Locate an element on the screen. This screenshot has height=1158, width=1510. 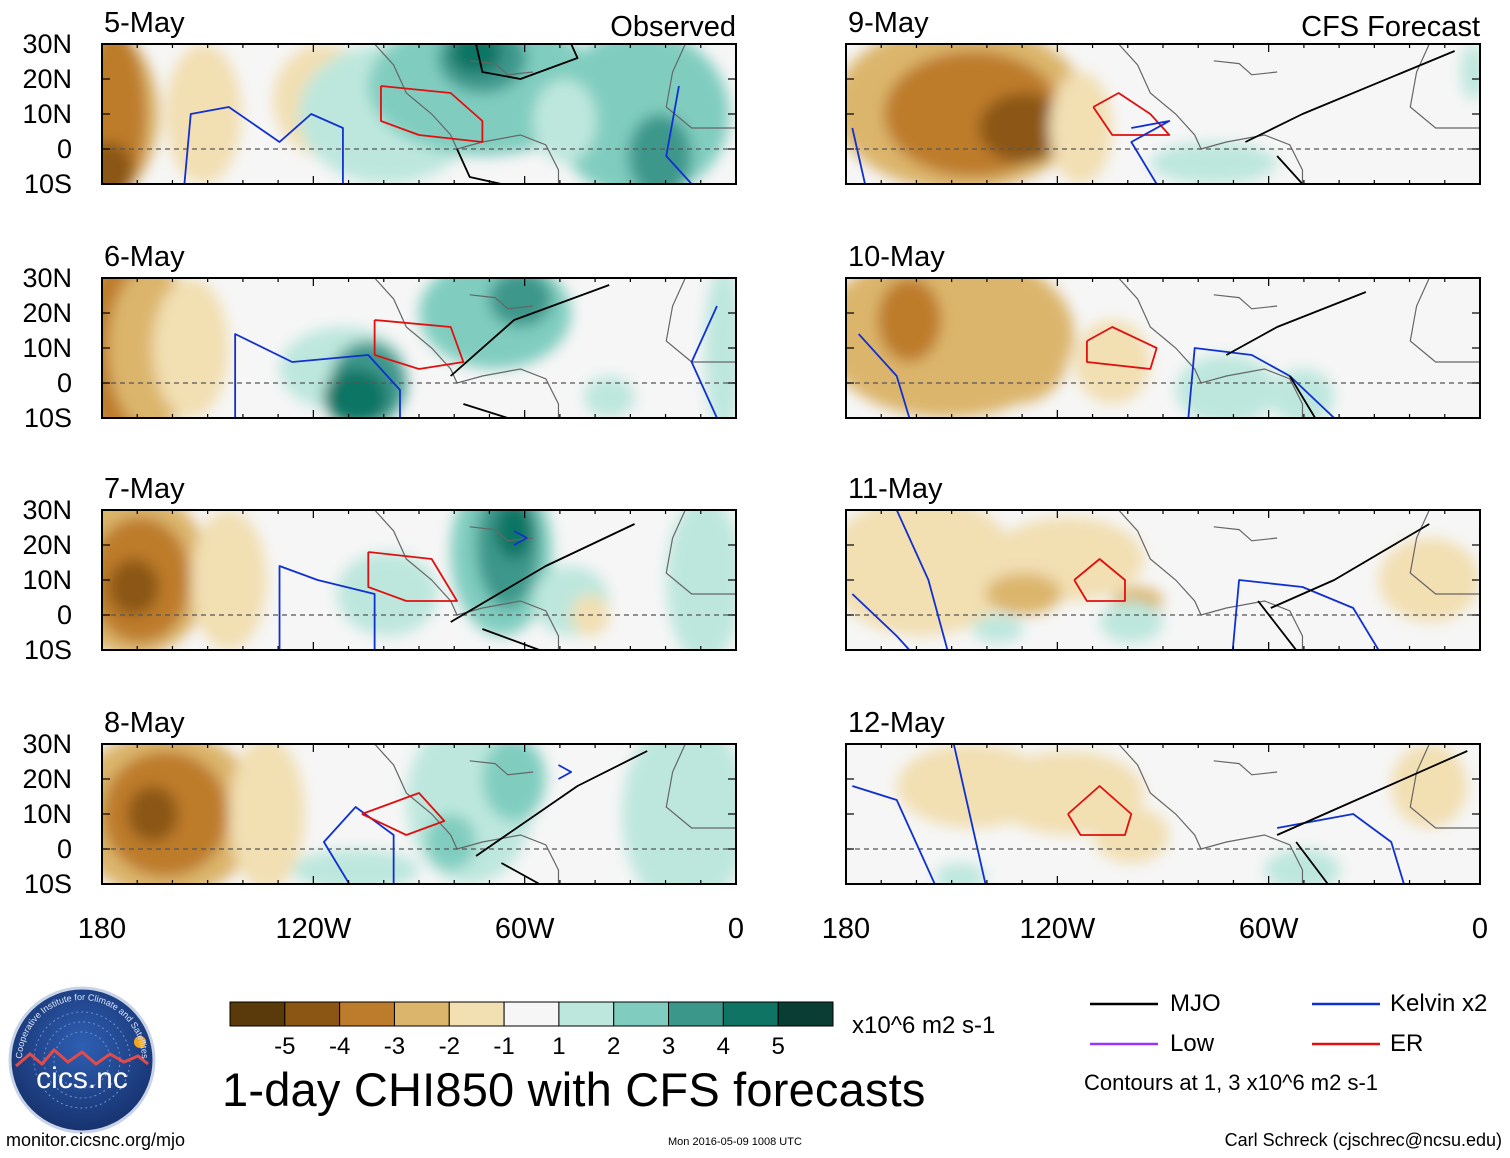
colorbar-tick-label: 4 is located at coordinates (723, 1046).